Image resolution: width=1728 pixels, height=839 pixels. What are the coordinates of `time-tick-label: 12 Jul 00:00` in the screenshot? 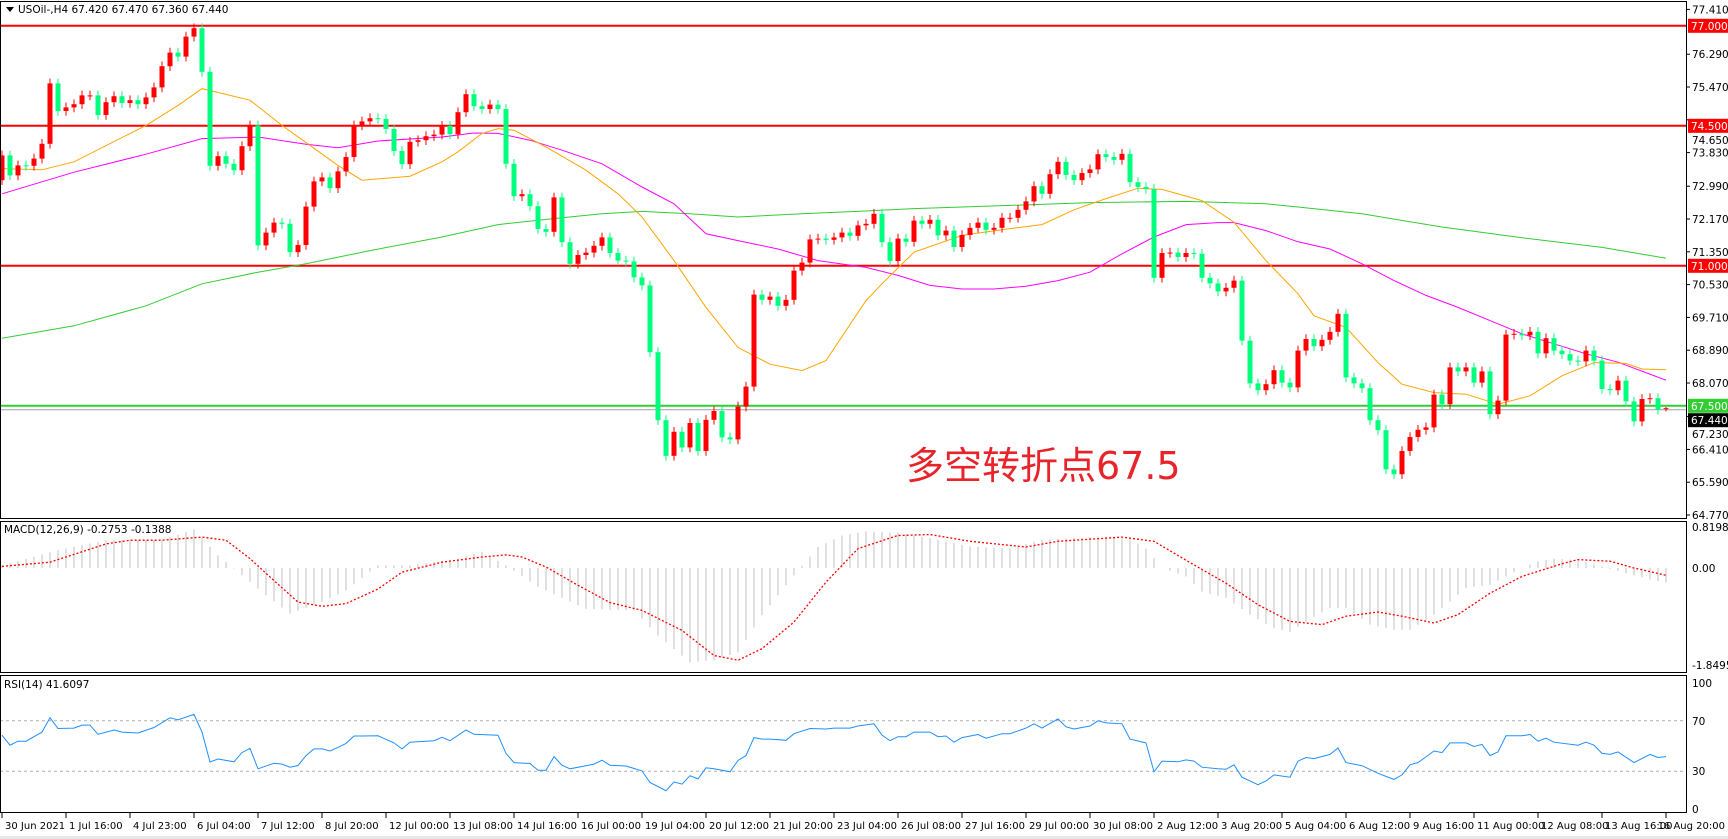 It's located at (419, 826).